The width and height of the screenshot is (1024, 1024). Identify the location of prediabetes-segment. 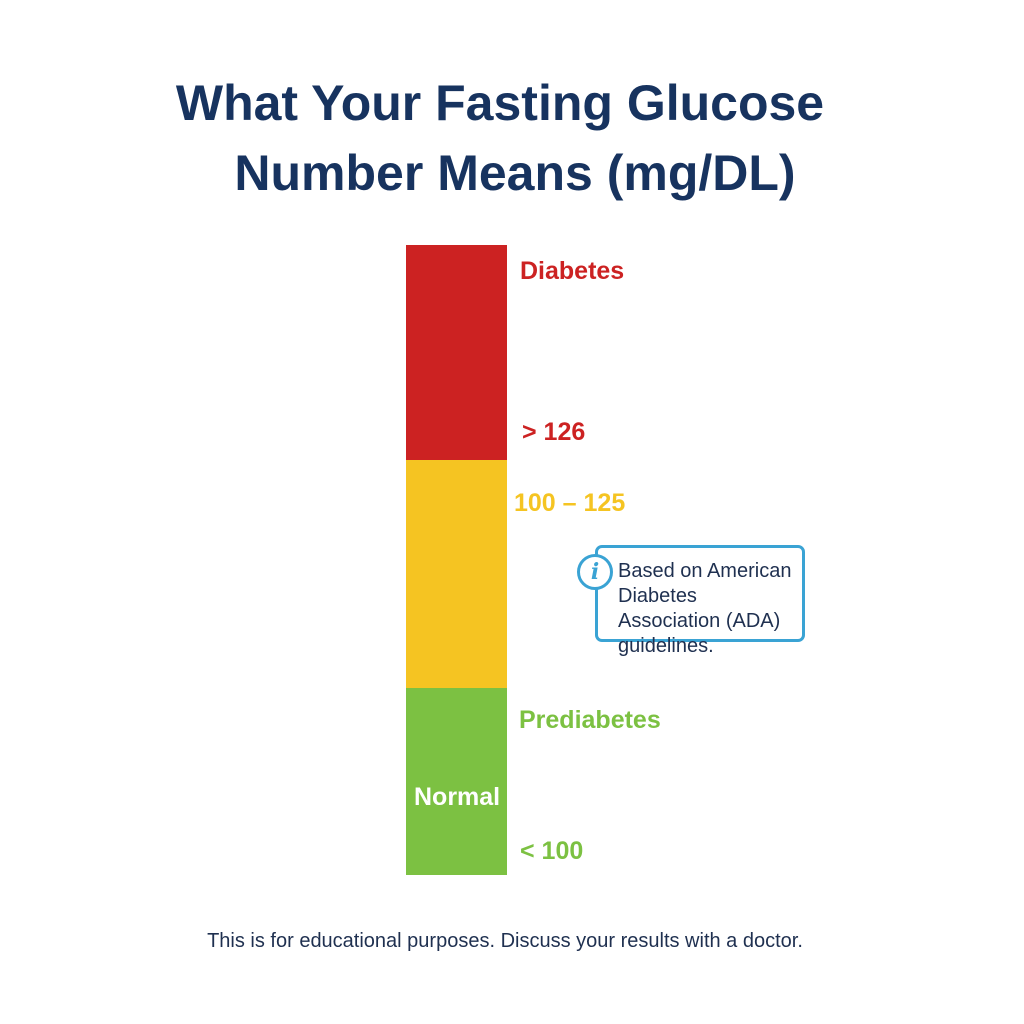
(456, 574).